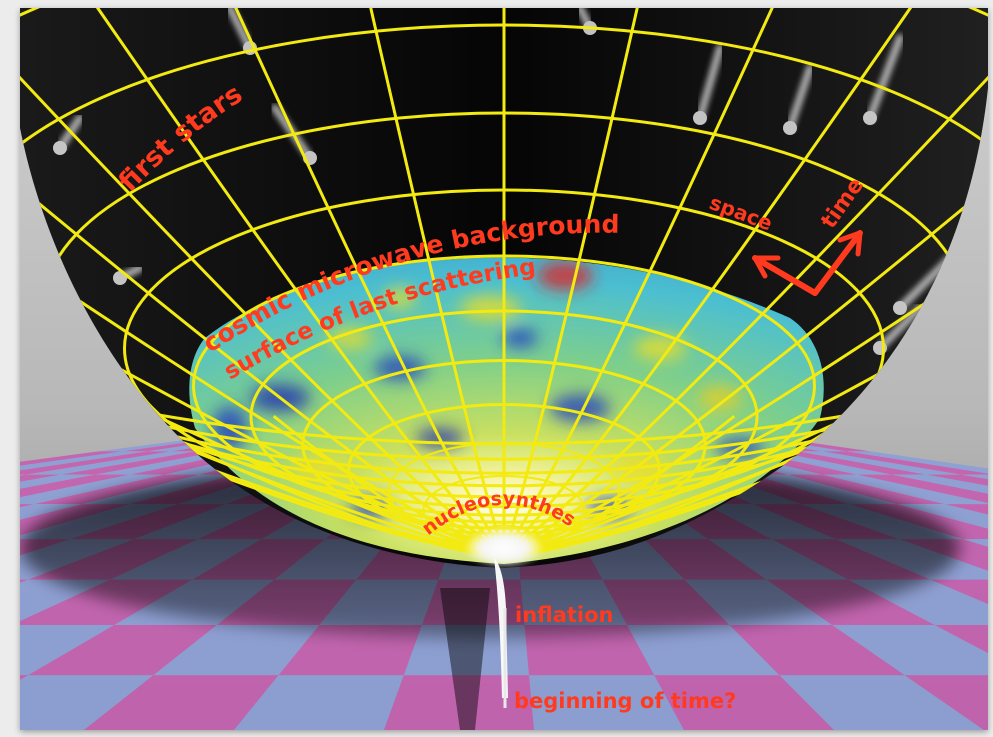 The image size is (993, 737). What do you see at coordinates (564, 615) in the screenshot?
I see `label-inflation: inflation` at bounding box center [564, 615].